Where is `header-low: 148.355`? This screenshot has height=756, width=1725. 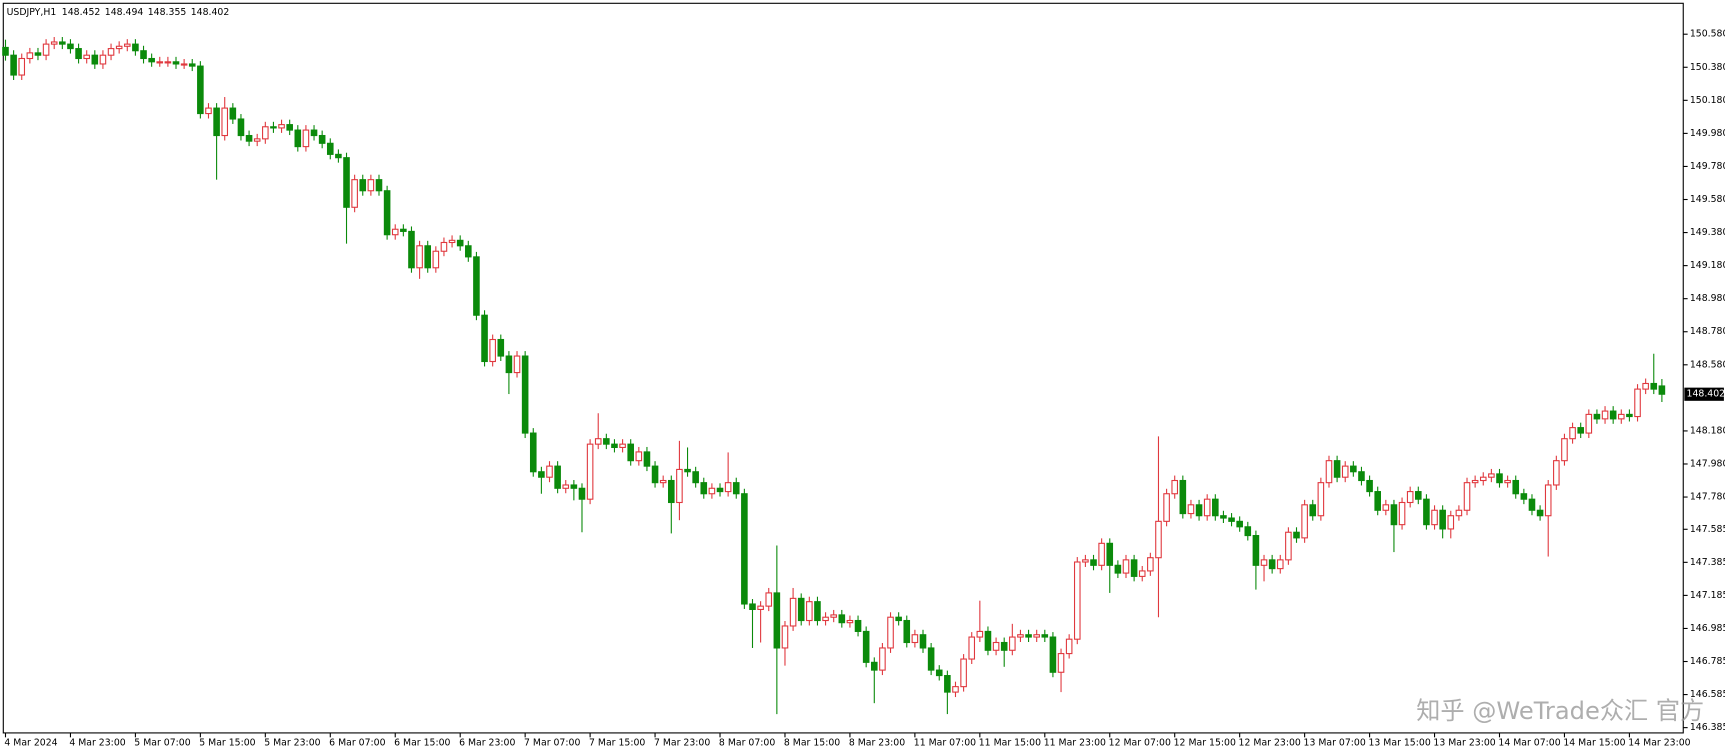 header-low: 148.355 is located at coordinates (167, 12).